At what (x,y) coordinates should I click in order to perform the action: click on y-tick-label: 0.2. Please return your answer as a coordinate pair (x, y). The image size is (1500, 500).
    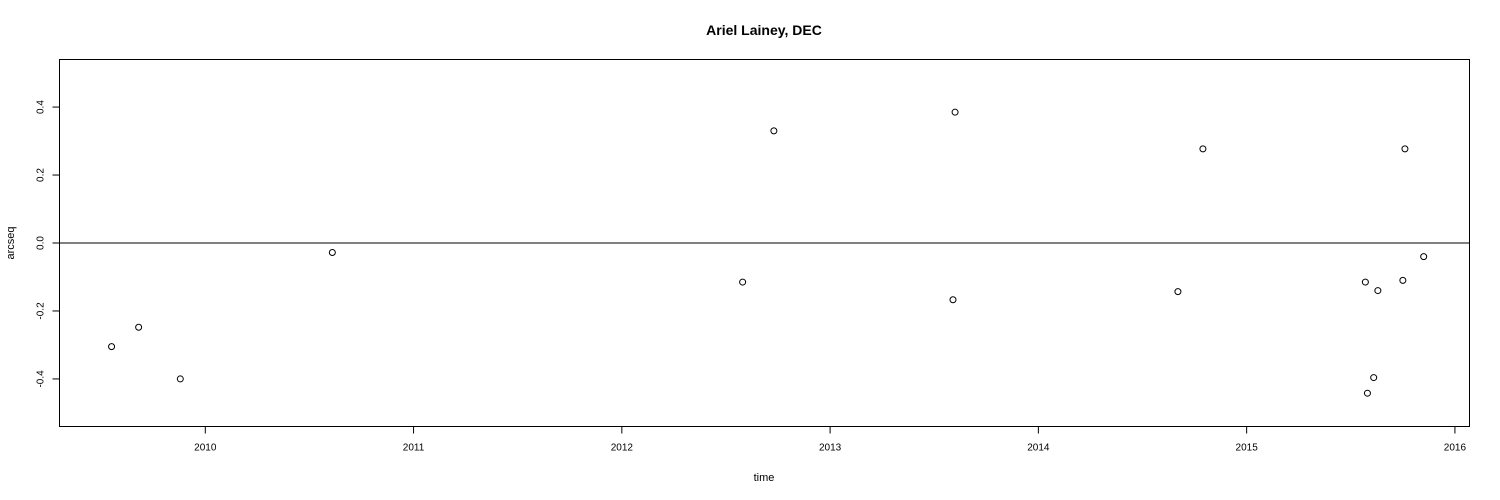
    Looking at the image, I should click on (41, 175).